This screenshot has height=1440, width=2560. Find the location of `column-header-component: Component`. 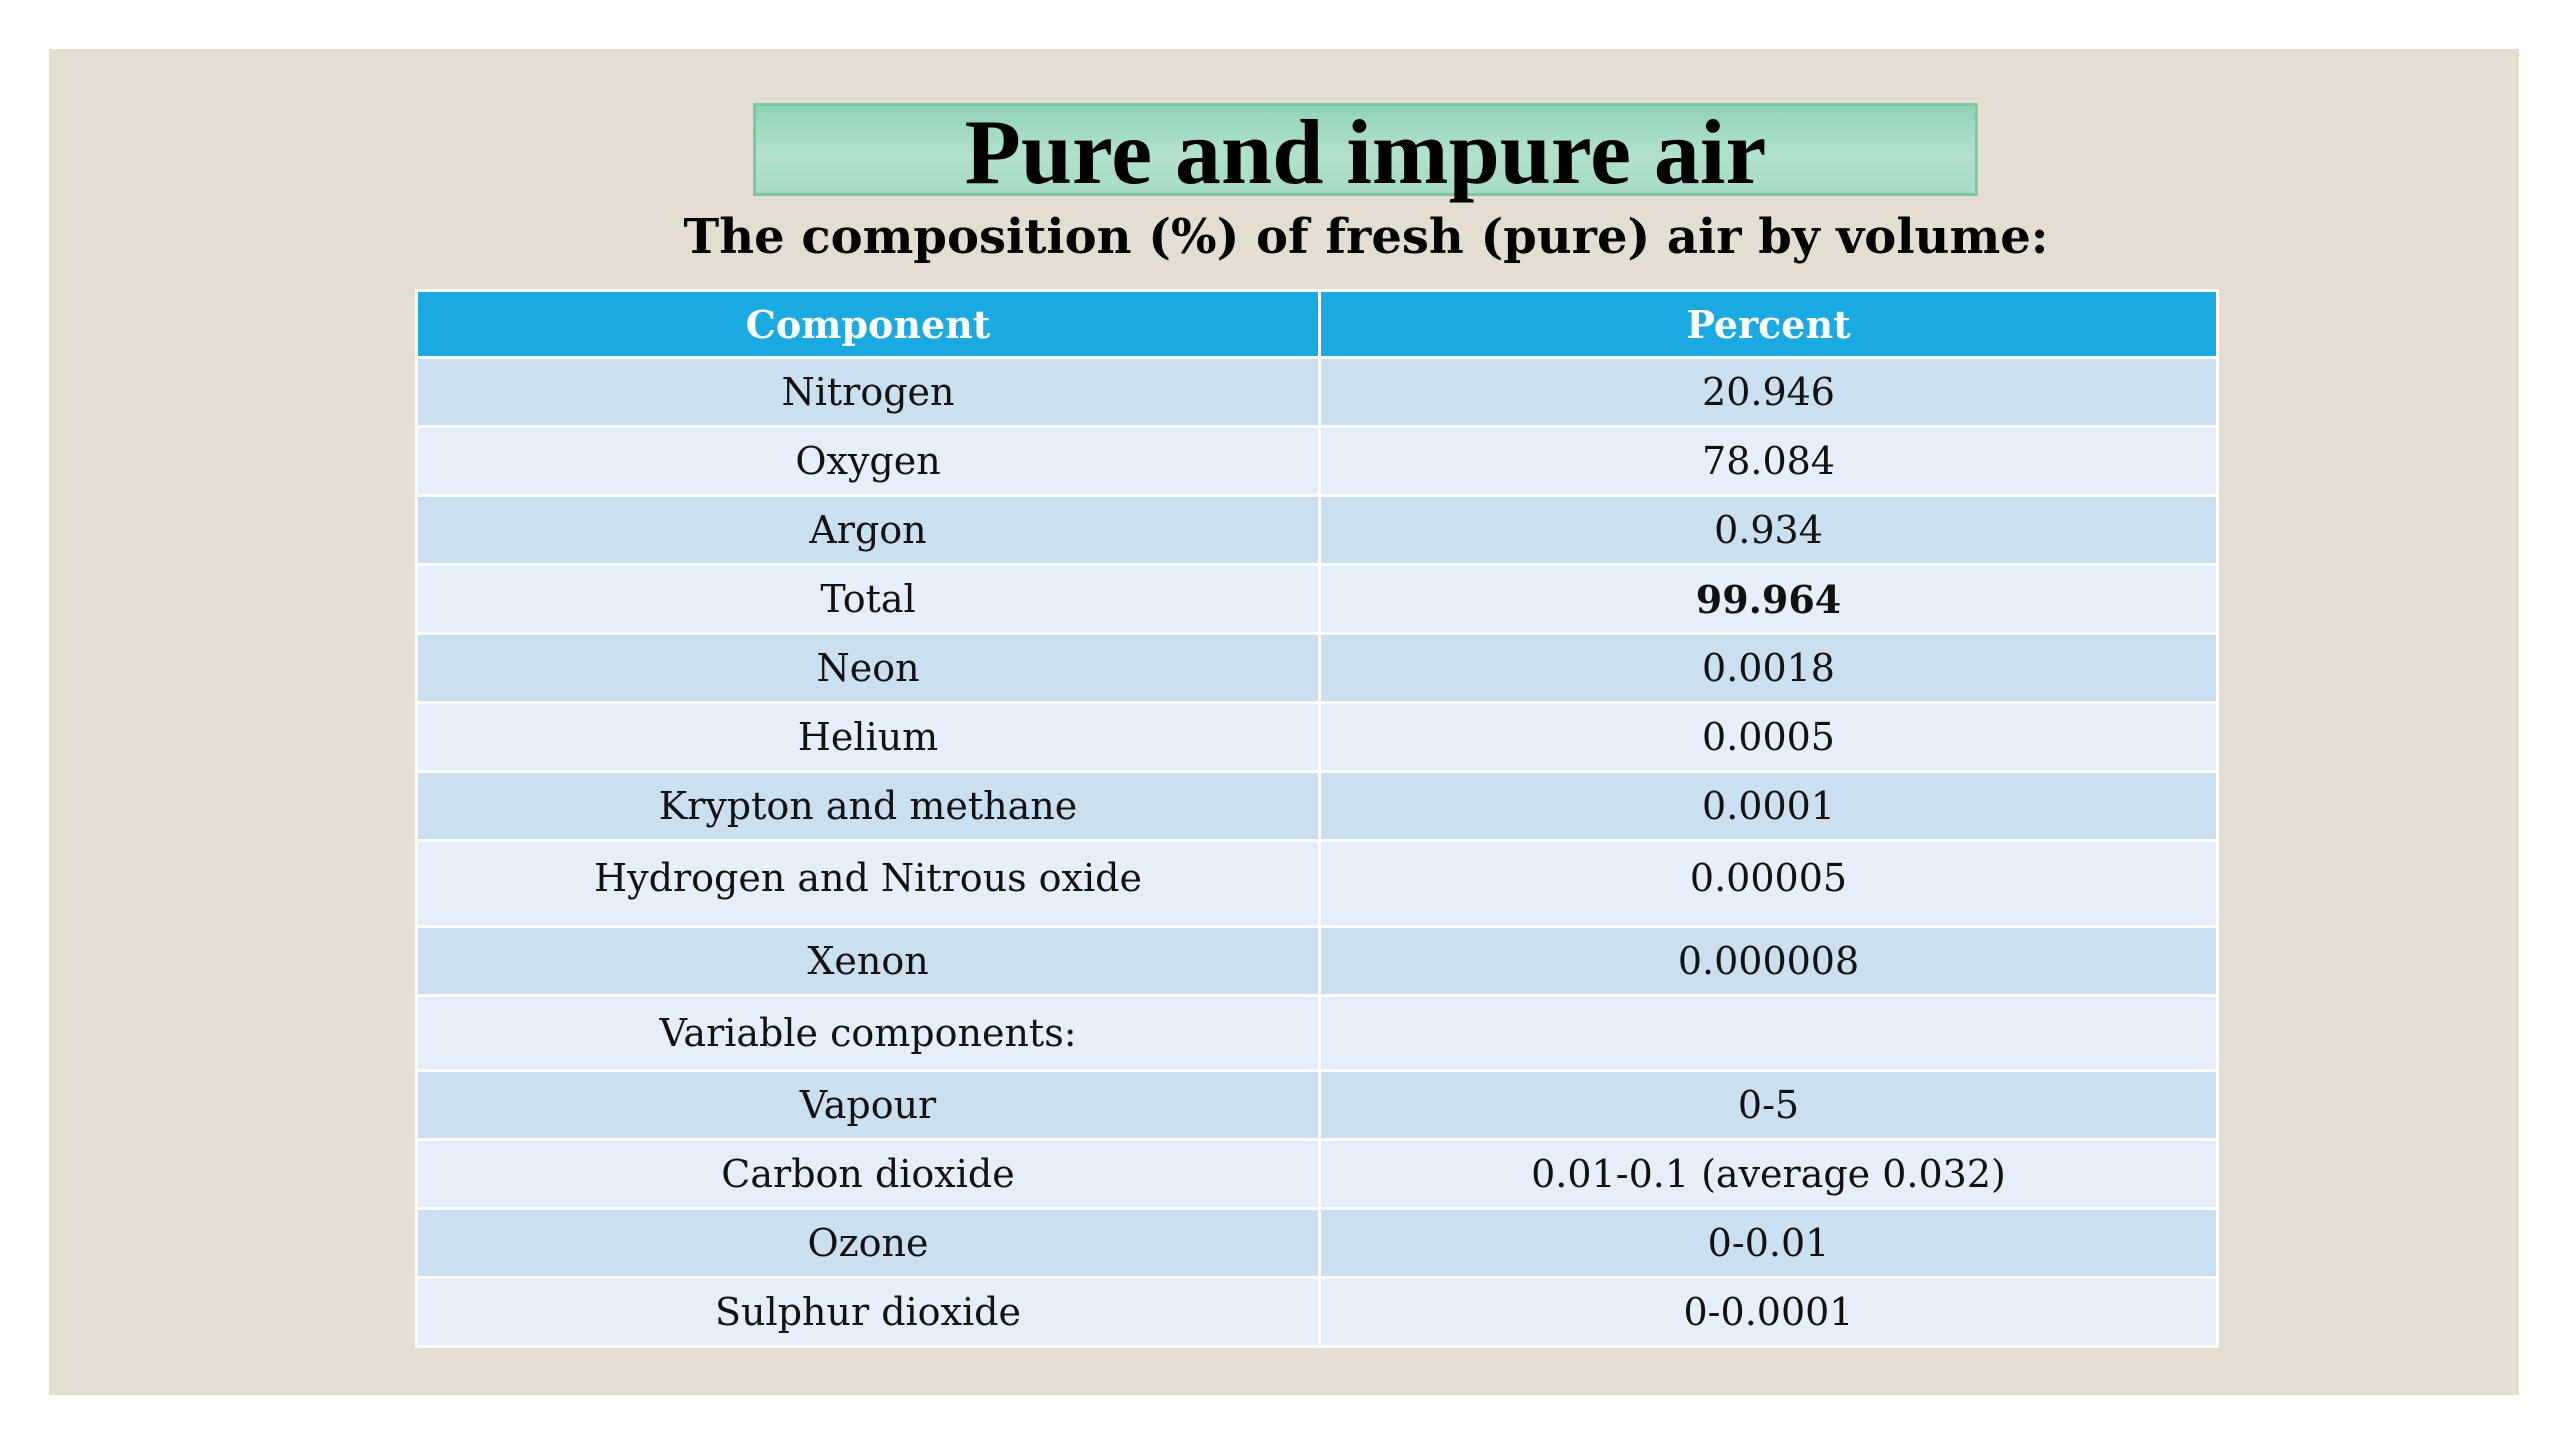

column-header-component: Component is located at coordinates (868, 324).